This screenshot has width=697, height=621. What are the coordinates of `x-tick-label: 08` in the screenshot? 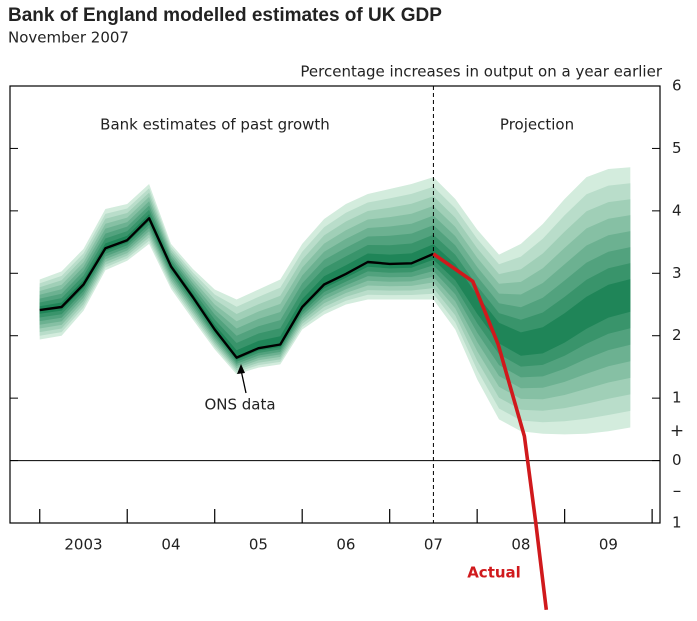 It's located at (520, 545).